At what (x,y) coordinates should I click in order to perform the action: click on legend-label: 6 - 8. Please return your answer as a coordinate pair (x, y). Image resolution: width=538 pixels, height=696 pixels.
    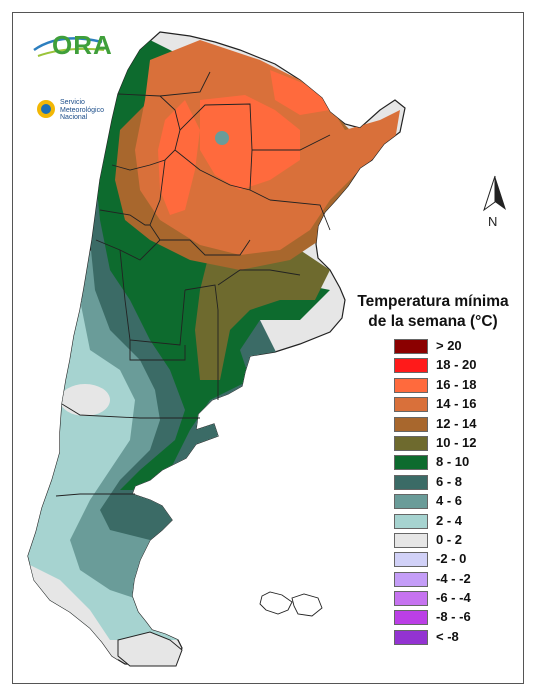
    Looking at the image, I should click on (449, 481).